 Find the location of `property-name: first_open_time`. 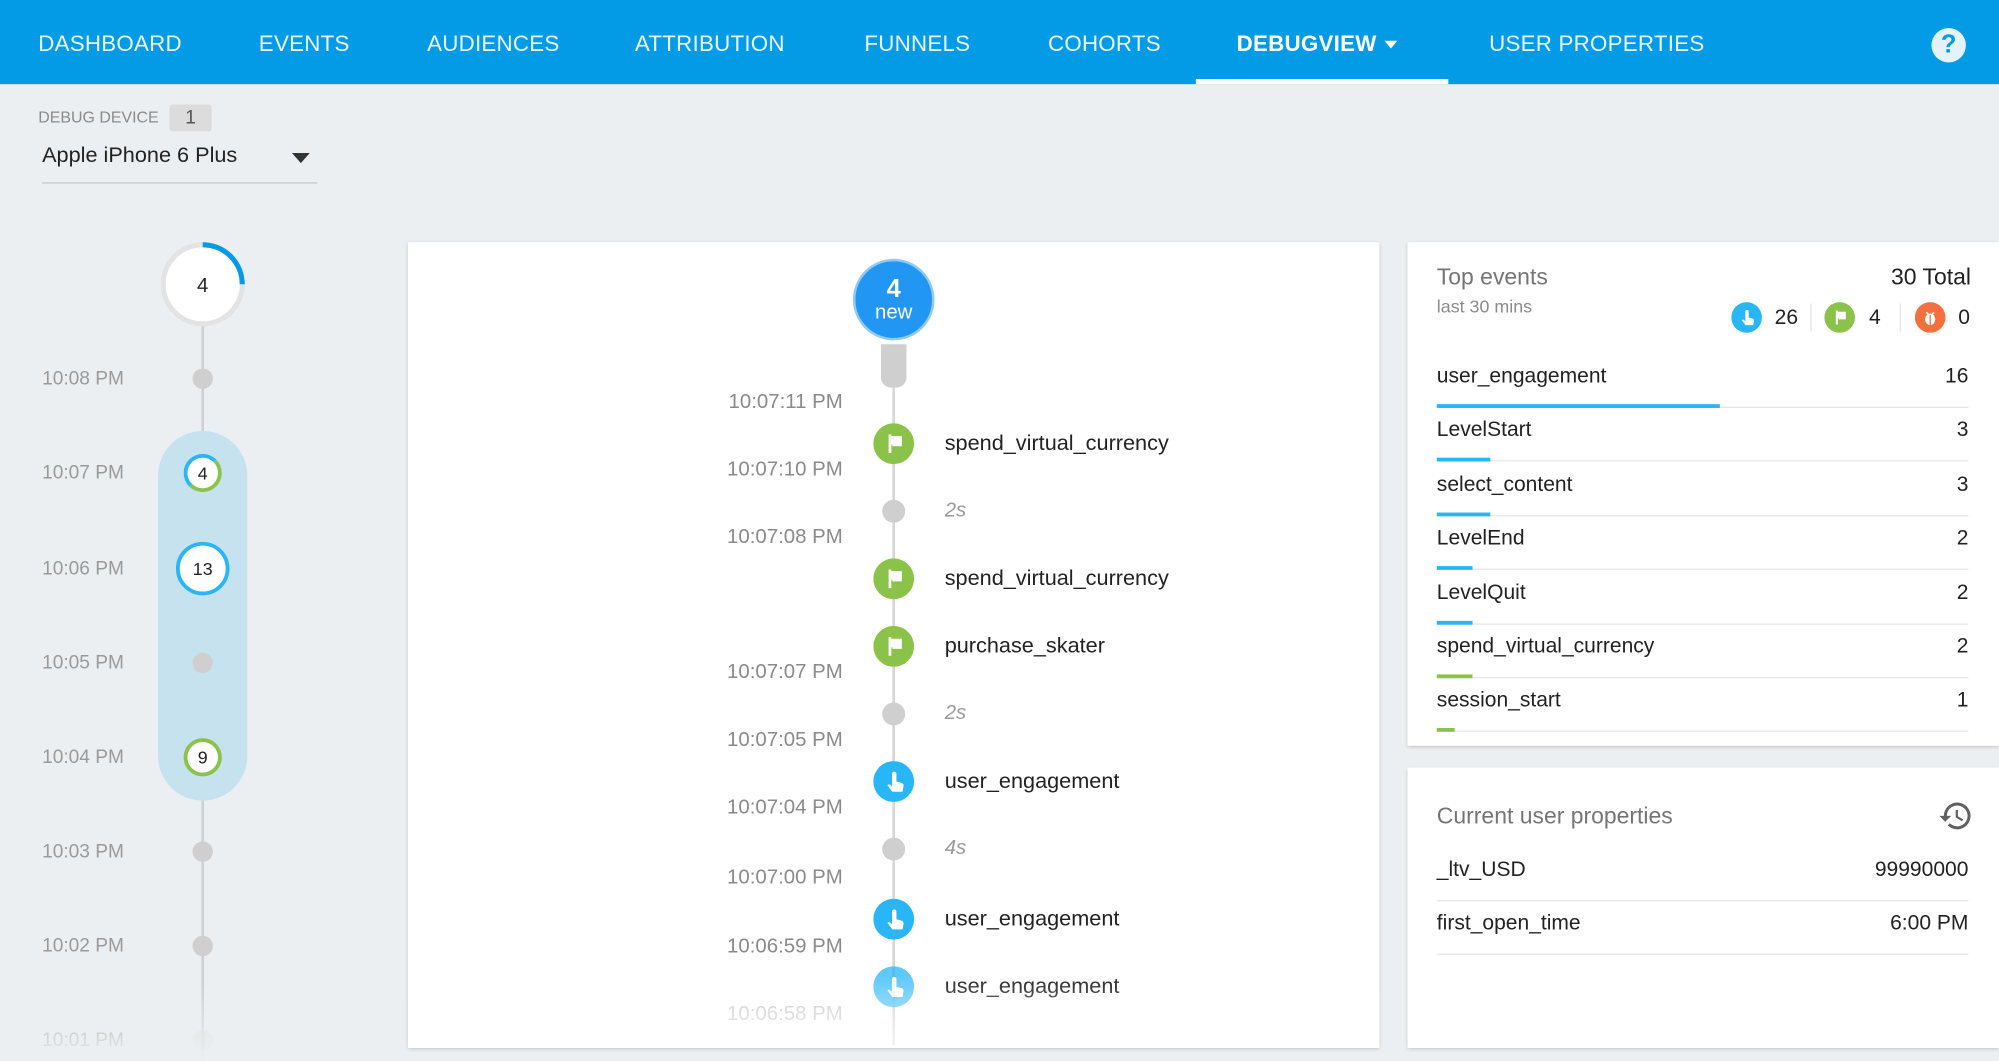

property-name: first_open_time is located at coordinates (1508, 923).